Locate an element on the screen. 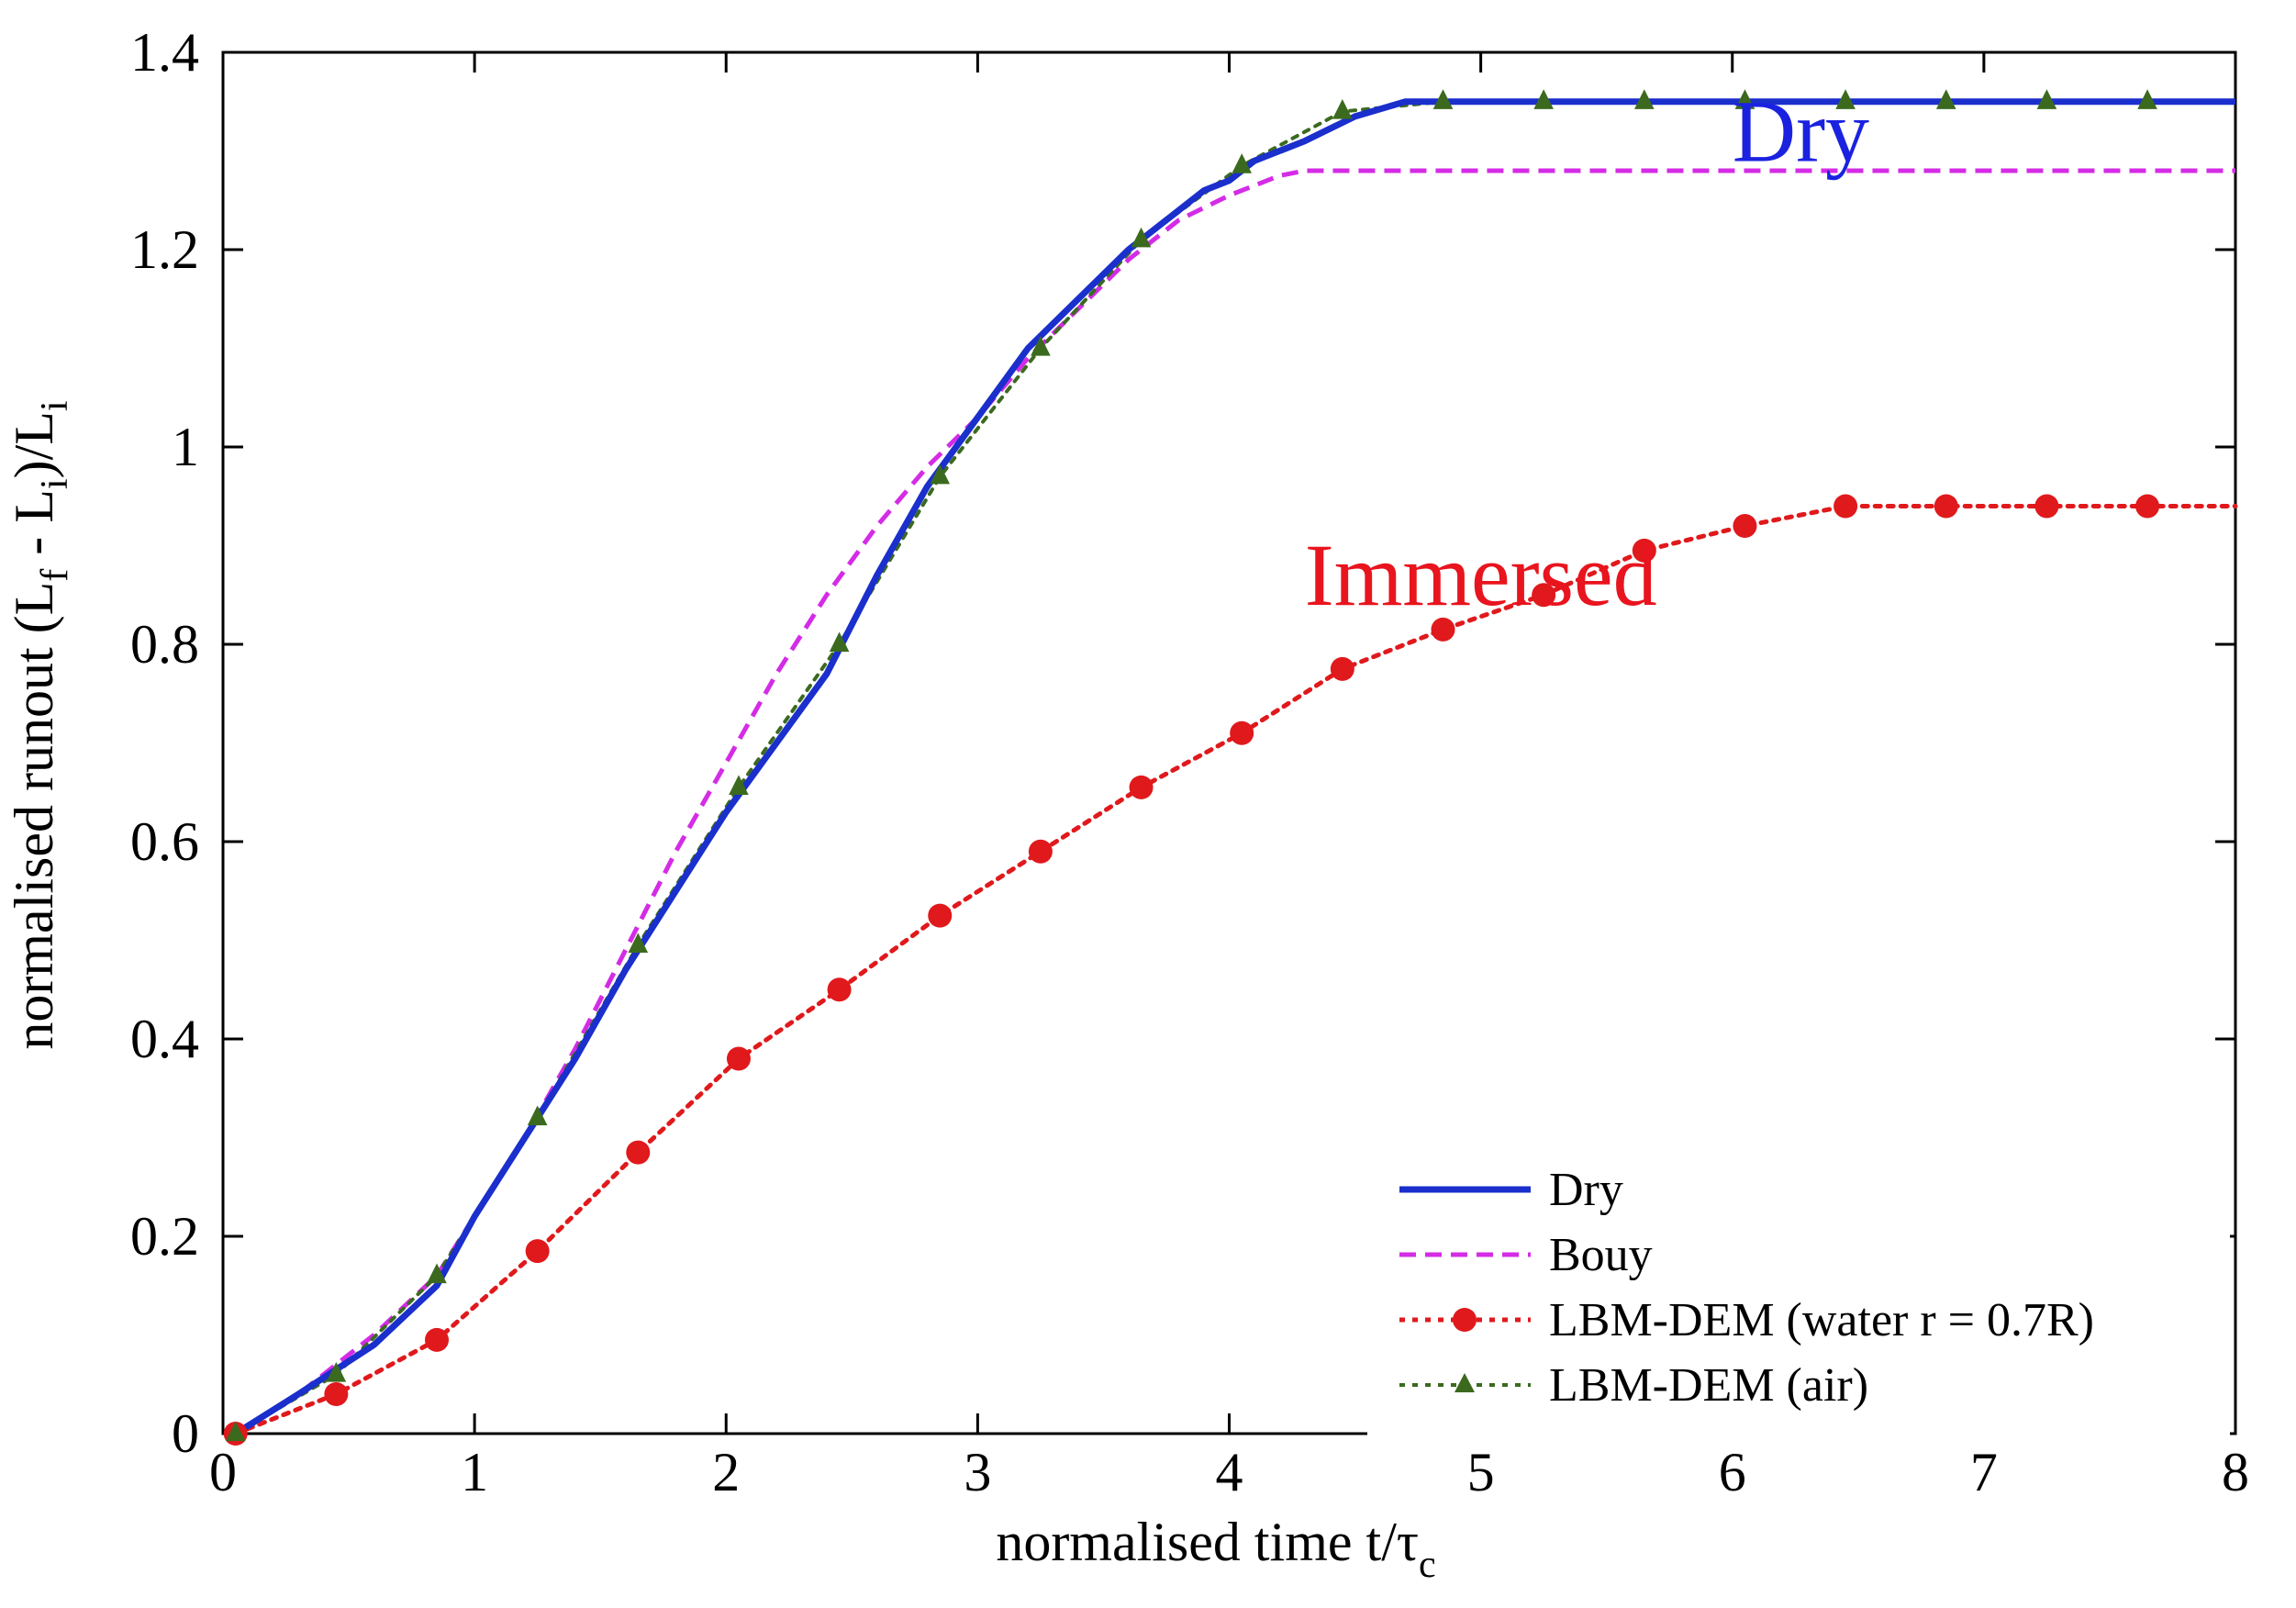  legend-swatches is located at coordinates (1465, 1289).